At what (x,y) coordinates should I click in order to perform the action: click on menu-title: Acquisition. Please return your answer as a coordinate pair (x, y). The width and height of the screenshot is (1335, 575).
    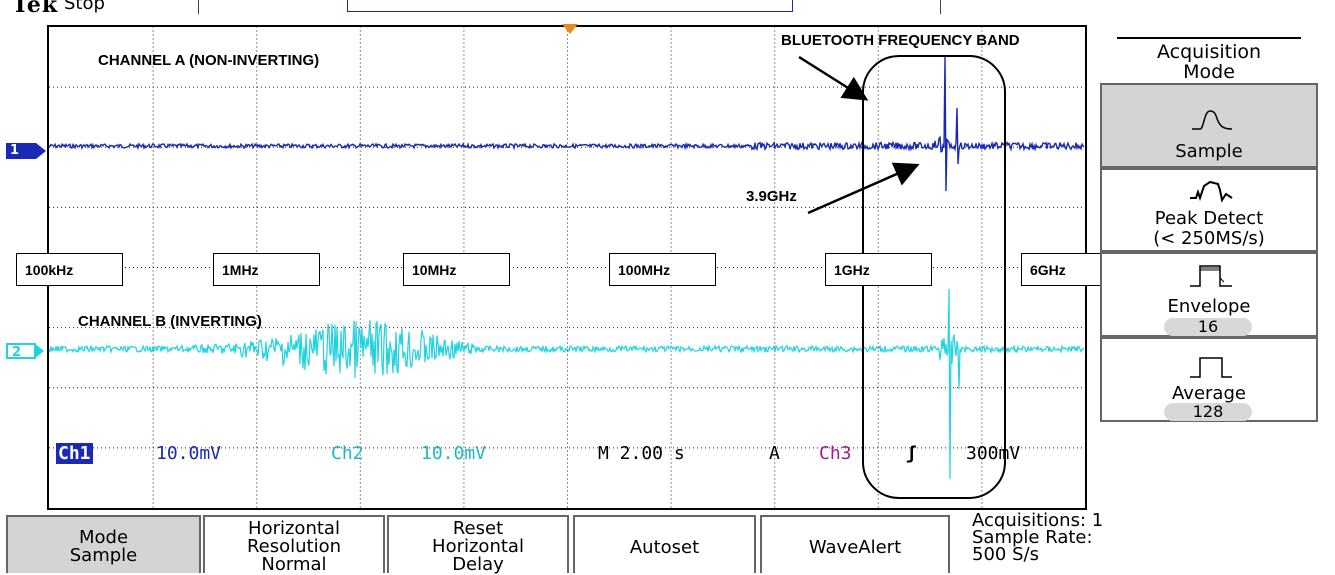
    Looking at the image, I should click on (1209, 52).